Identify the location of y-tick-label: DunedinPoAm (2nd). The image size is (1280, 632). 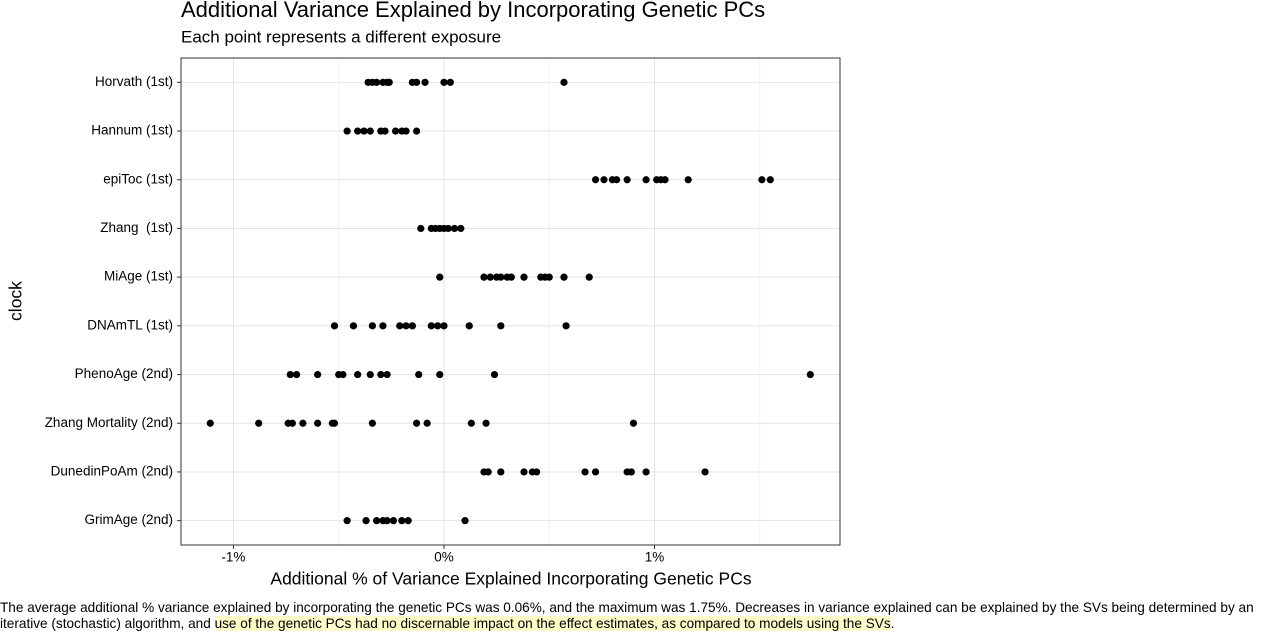
(112, 471).